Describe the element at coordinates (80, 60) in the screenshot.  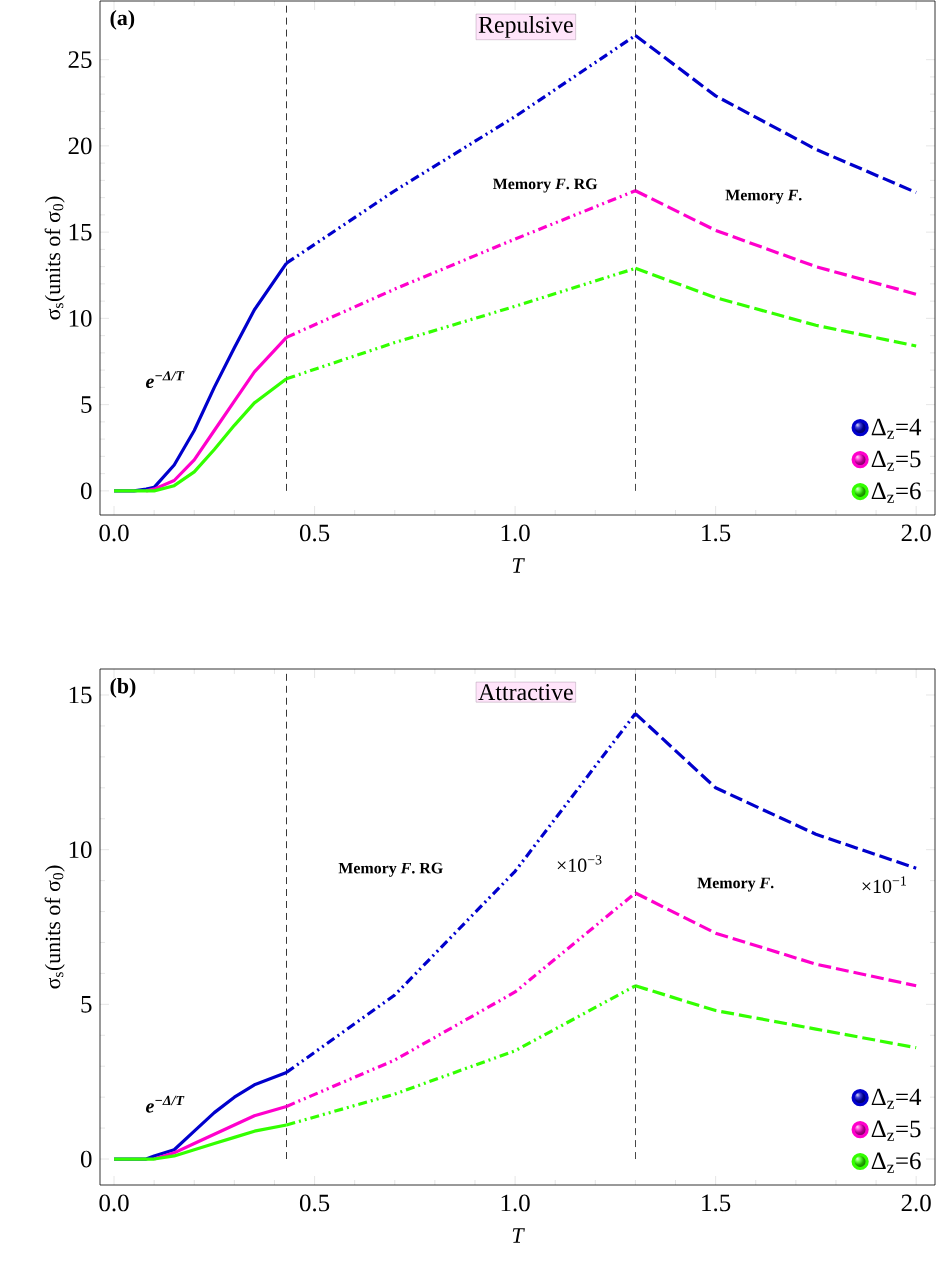
I see `y-tick-label: 25` at that location.